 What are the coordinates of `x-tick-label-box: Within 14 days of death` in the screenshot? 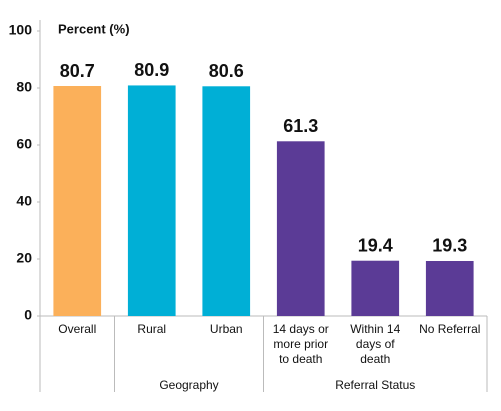 It's located at (375, 344).